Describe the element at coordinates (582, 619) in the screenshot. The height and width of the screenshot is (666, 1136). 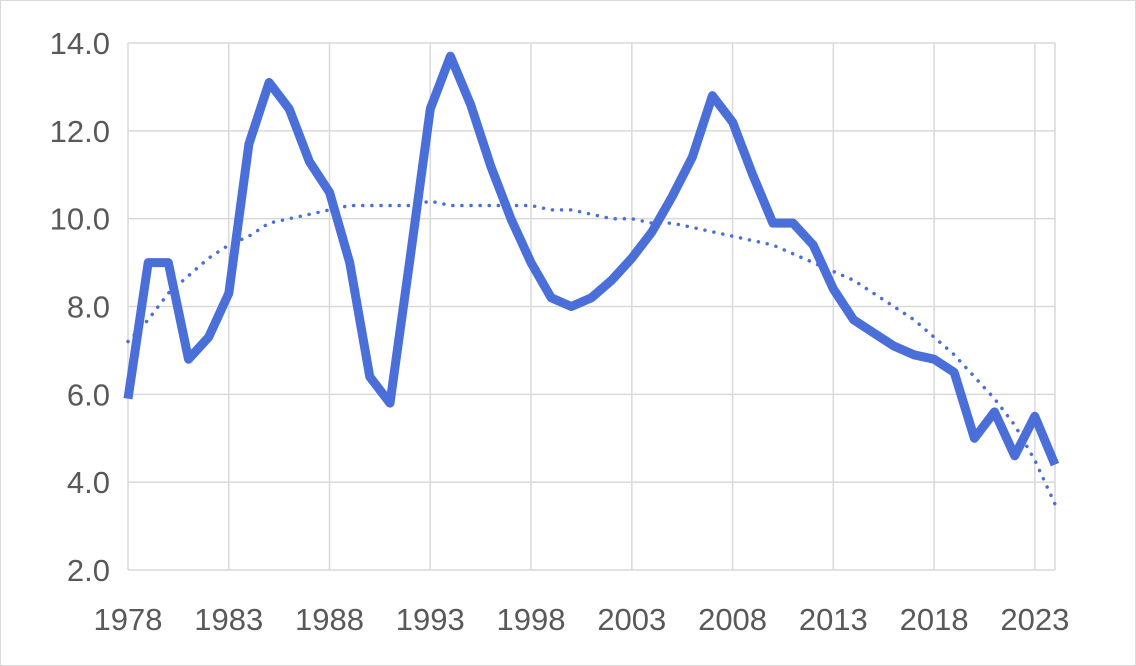
I see `x-axis: 1978 1983 1988 1993 1998 2003 2008 2013 2018 2023` at that location.